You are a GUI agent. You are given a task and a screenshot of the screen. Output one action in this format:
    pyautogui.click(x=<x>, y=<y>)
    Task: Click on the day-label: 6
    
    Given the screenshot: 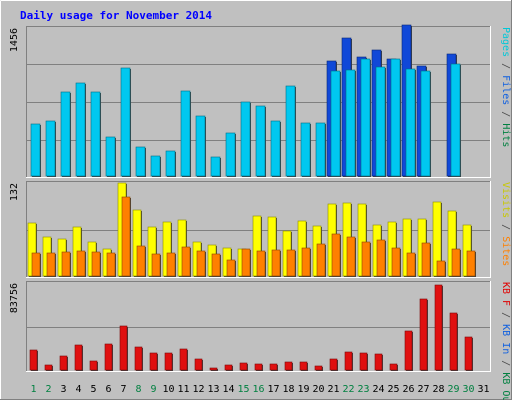 What is the action you would take?
    pyautogui.click(x=108, y=389)
    